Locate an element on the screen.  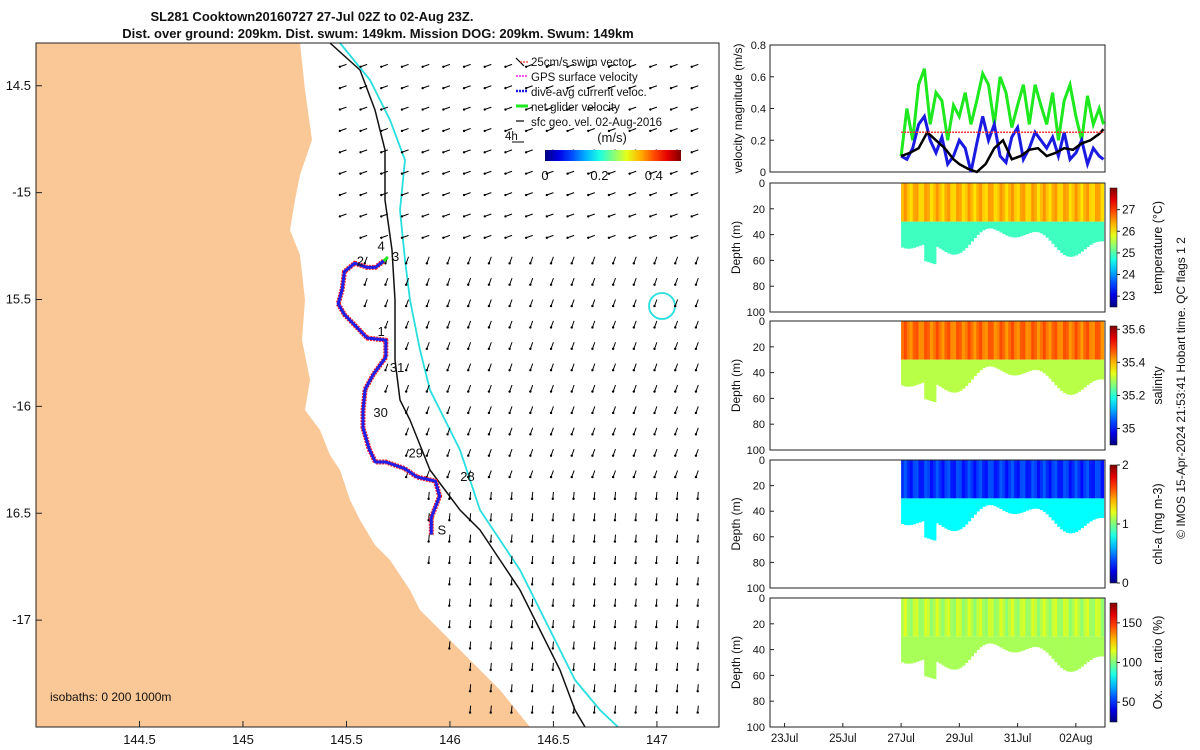
salinity-y-tick-label: 100 is located at coordinates (756, 451).